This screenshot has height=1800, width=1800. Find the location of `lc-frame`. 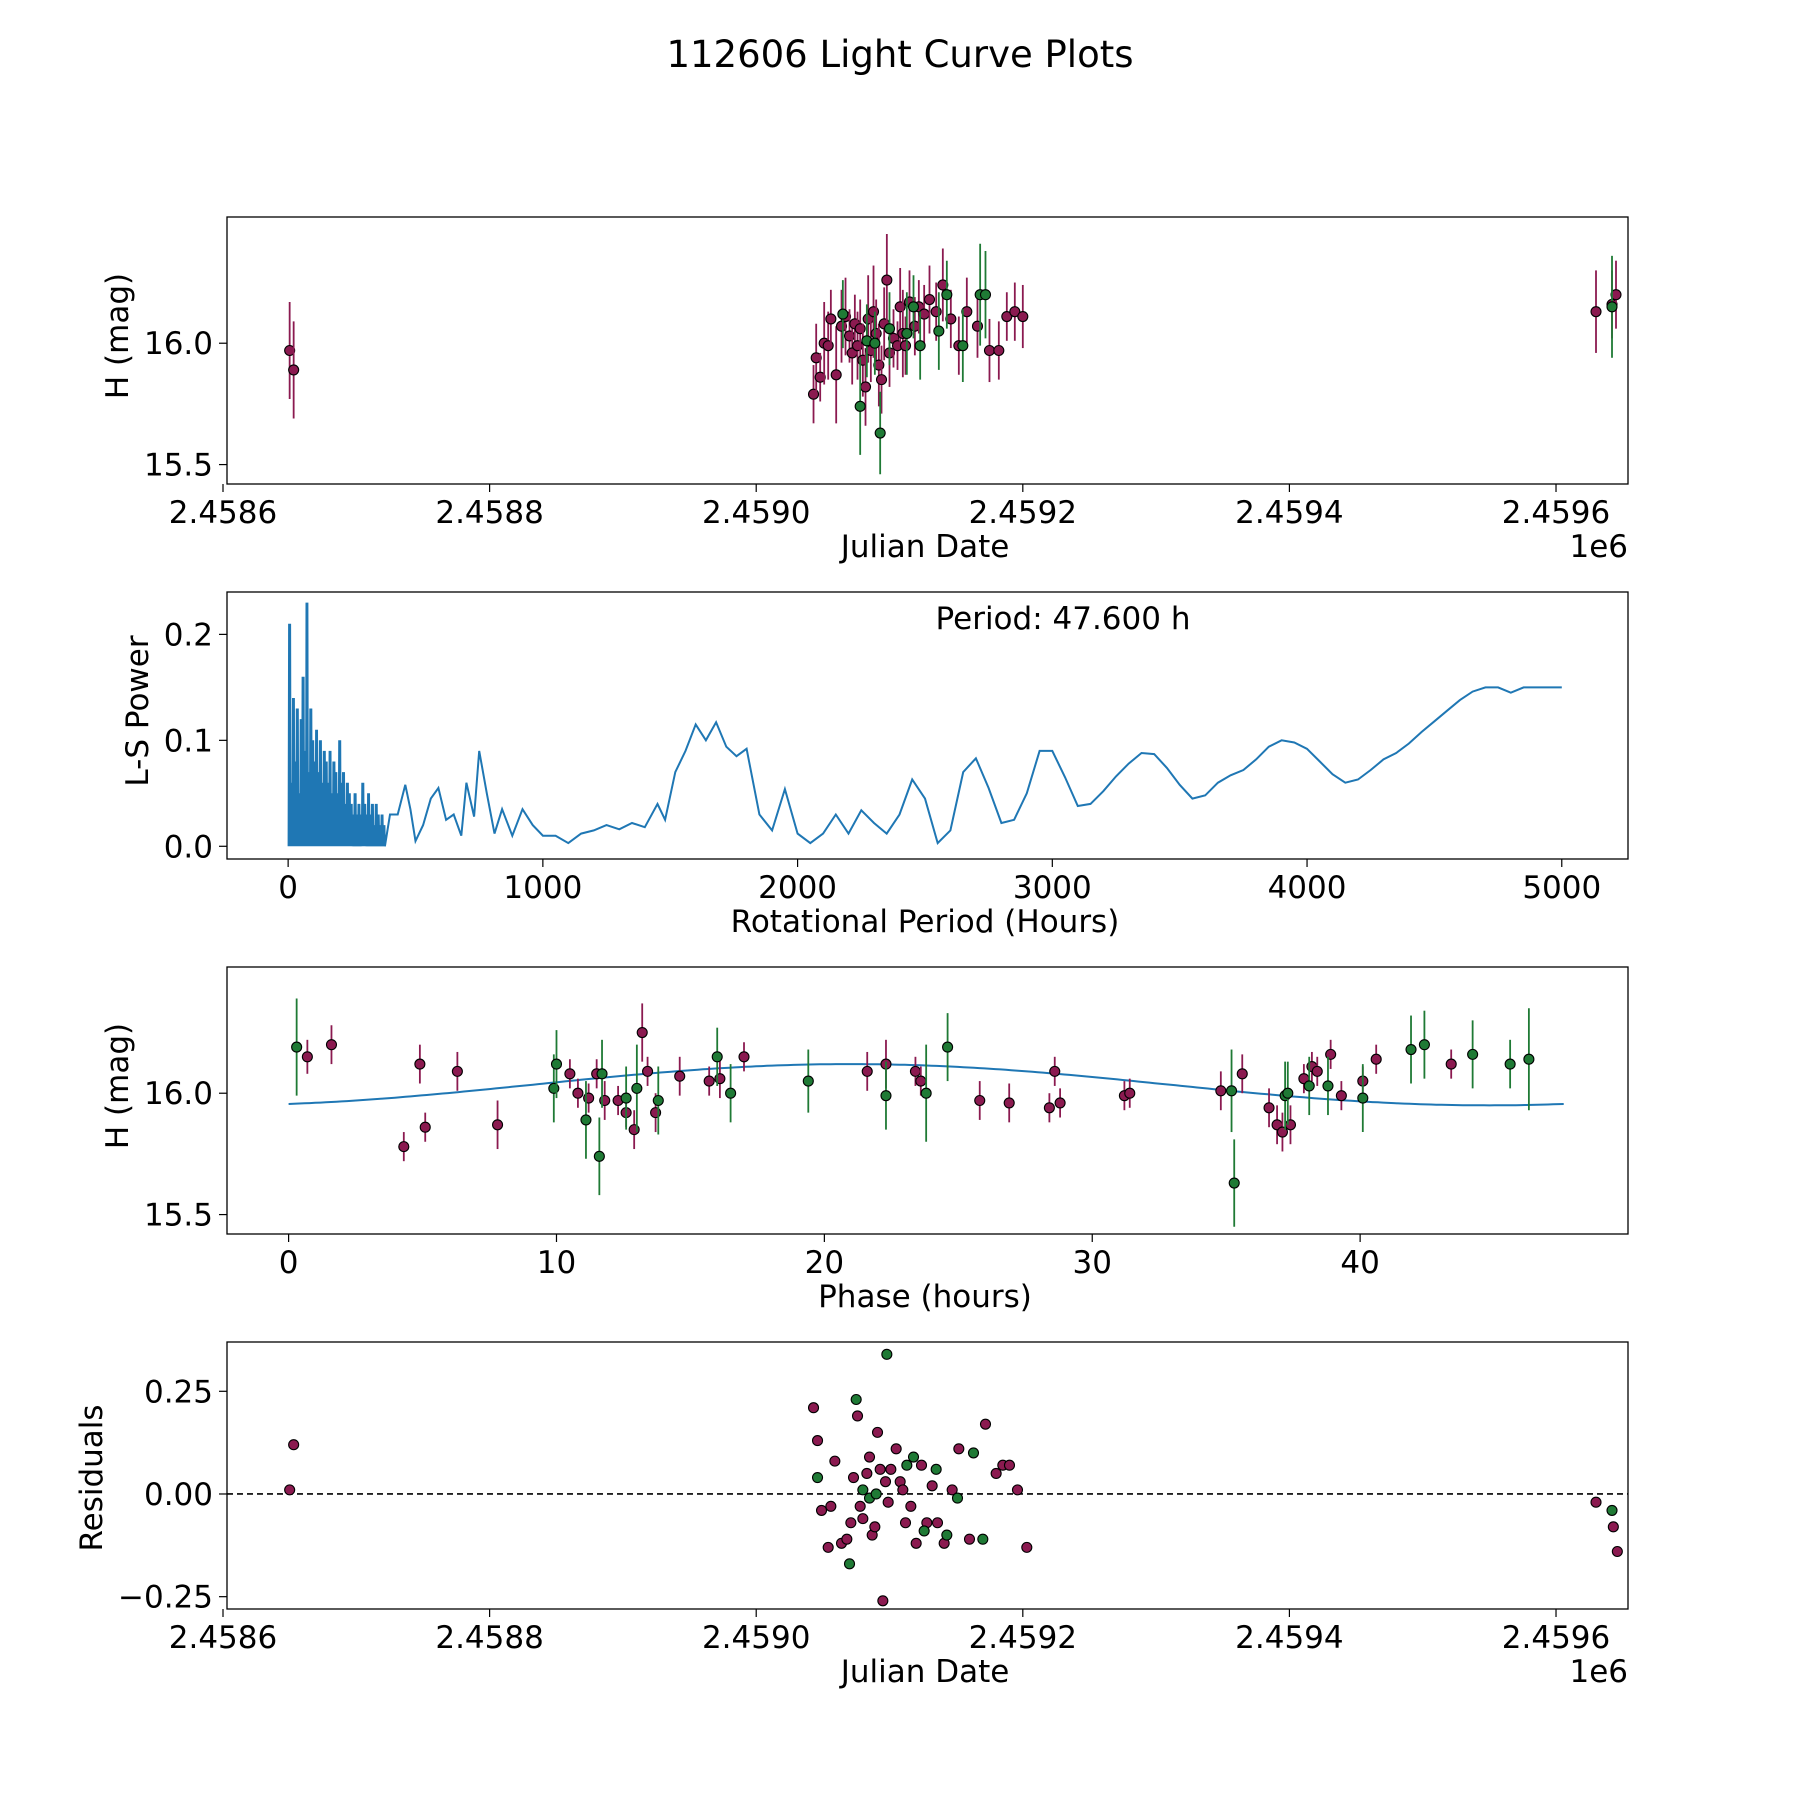

lc-frame is located at coordinates (927, 350).